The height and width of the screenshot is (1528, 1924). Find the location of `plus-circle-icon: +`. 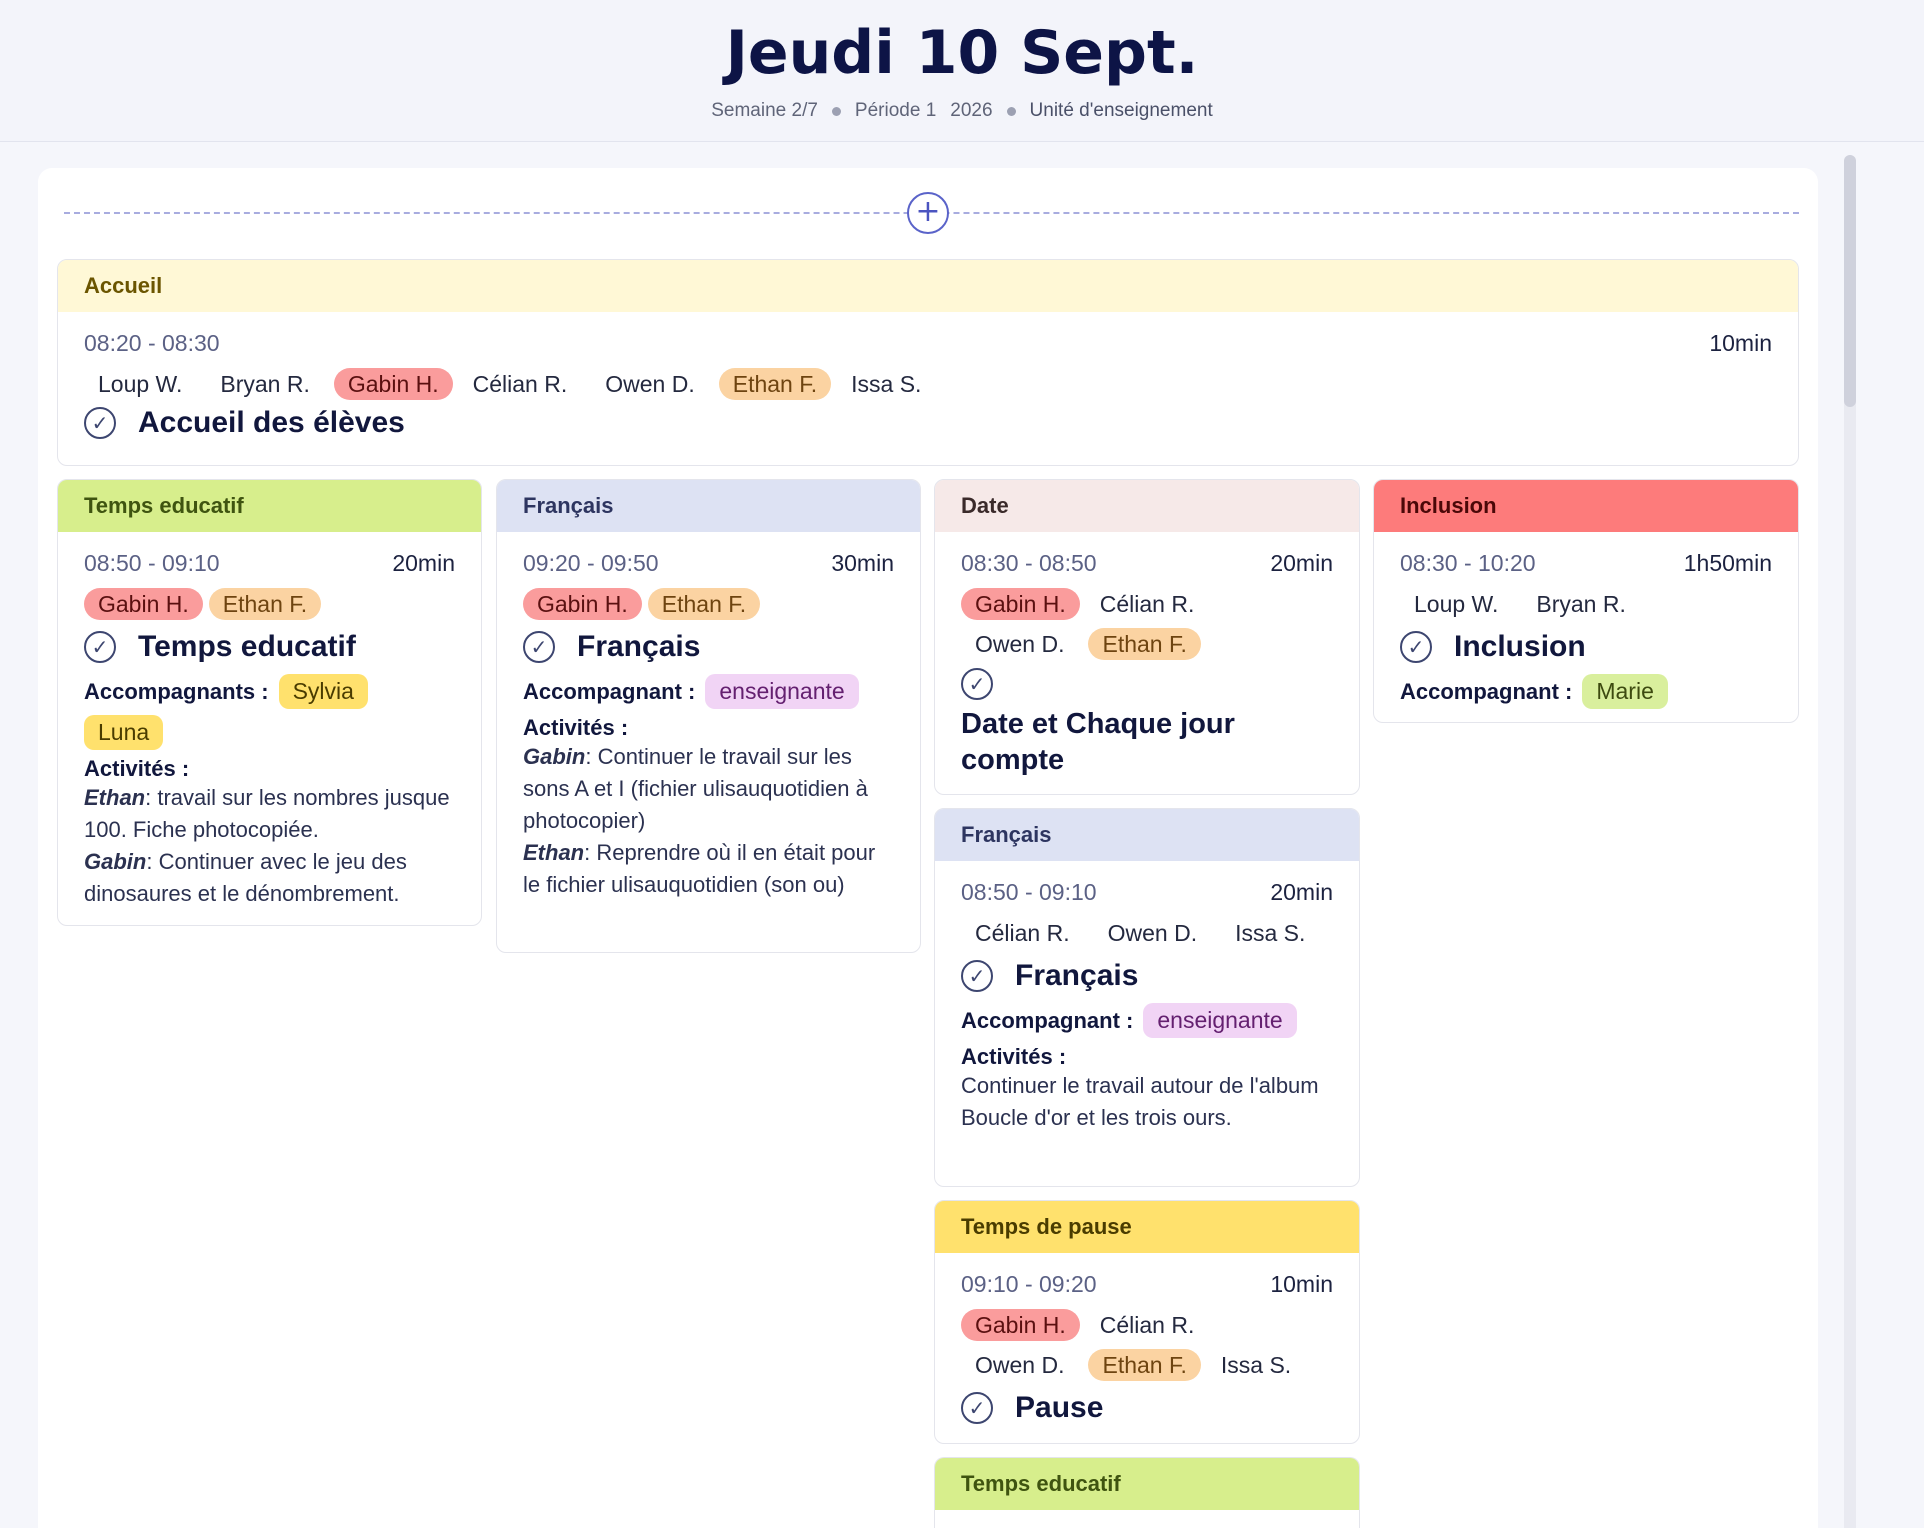

plus-circle-icon: + is located at coordinates (928, 211).